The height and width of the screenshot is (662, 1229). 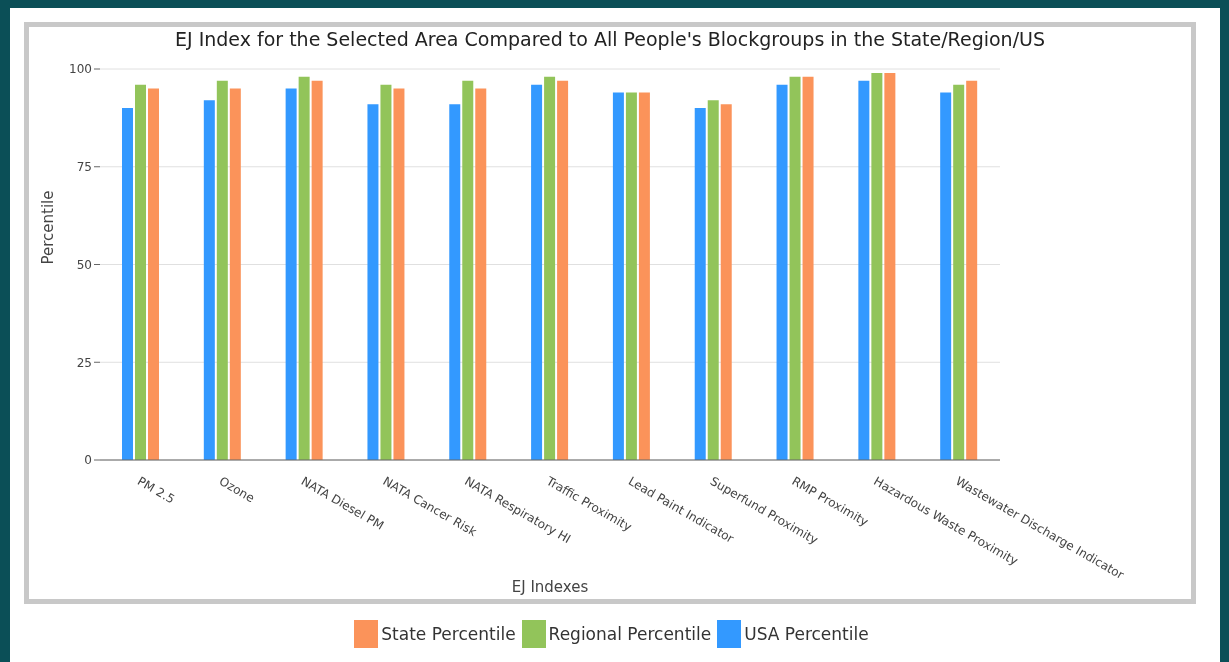 What do you see at coordinates (84, 362) in the screenshot?
I see `y-tick-label: 25` at bounding box center [84, 362].